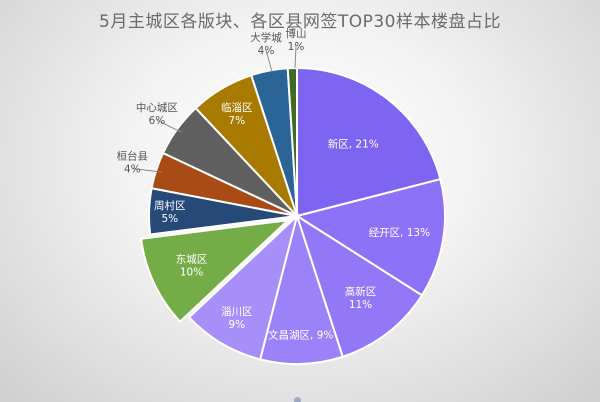 Image resolution: width=600 pixels, height=402 pixels. I want to click on slice-label-周村区: 周村区 5%, so click(170, 212).